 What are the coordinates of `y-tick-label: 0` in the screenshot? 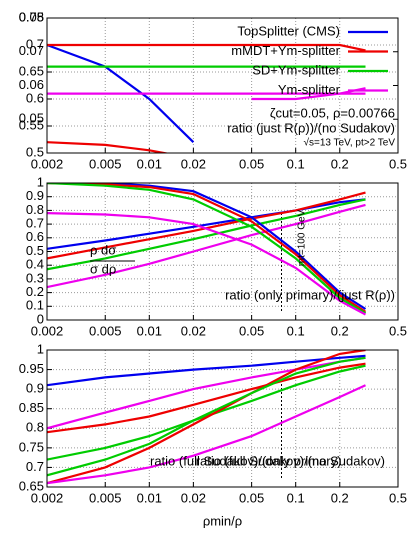 It's located at (40, 318).